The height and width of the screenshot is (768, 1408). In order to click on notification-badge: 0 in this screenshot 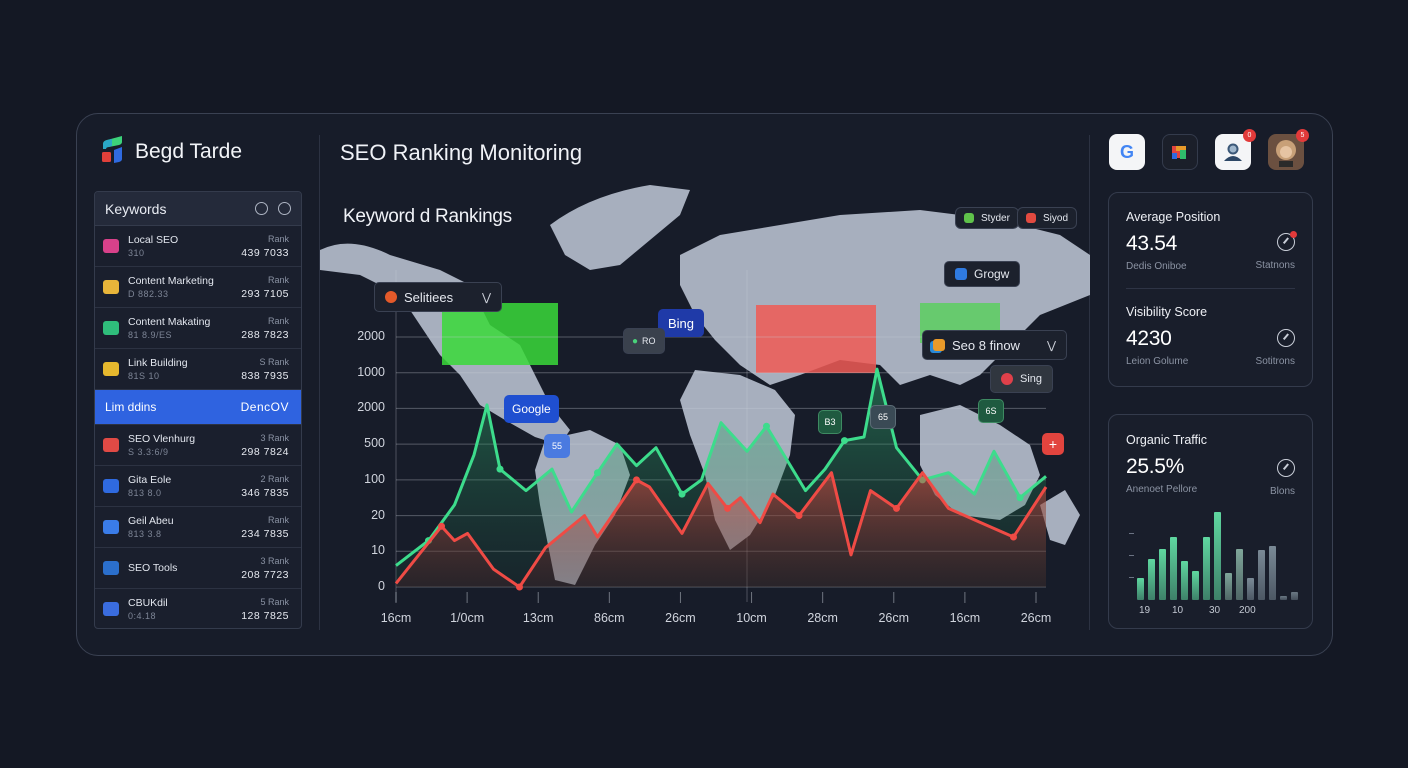, I will do `click(1249, 135)`.